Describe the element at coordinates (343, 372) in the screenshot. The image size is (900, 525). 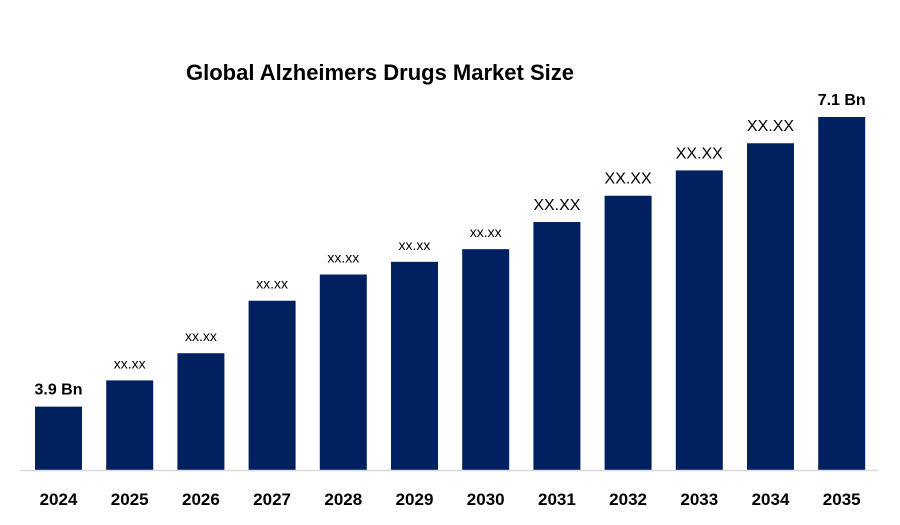
I see `bar-2028` at that location.